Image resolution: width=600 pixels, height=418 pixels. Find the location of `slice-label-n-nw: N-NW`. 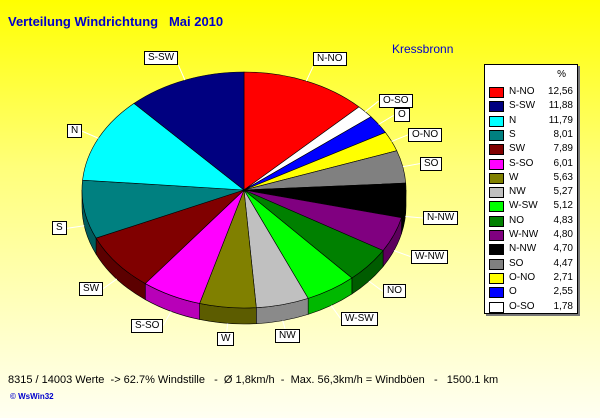

slice-label-n-nw: N-NW is located at coordinates (441, 218).